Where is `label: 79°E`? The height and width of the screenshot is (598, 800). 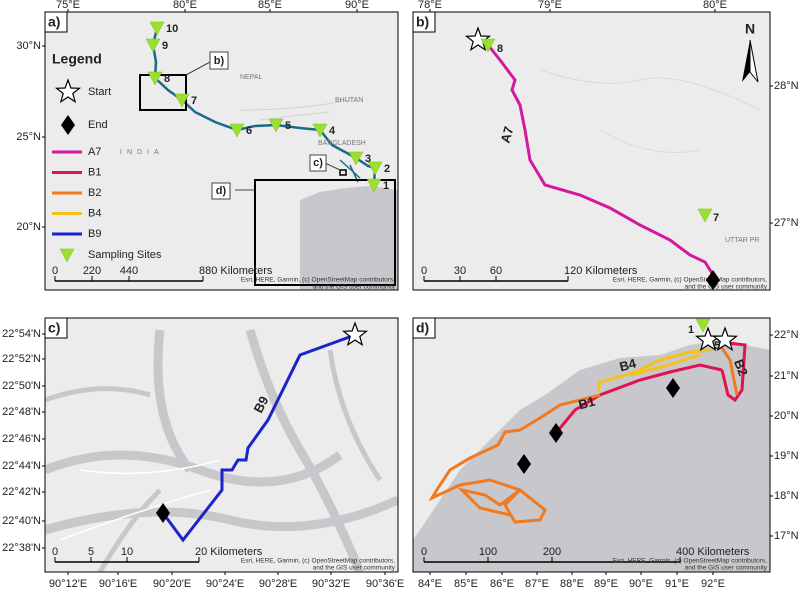
label: 79°E is located at coordinates (550, 5).